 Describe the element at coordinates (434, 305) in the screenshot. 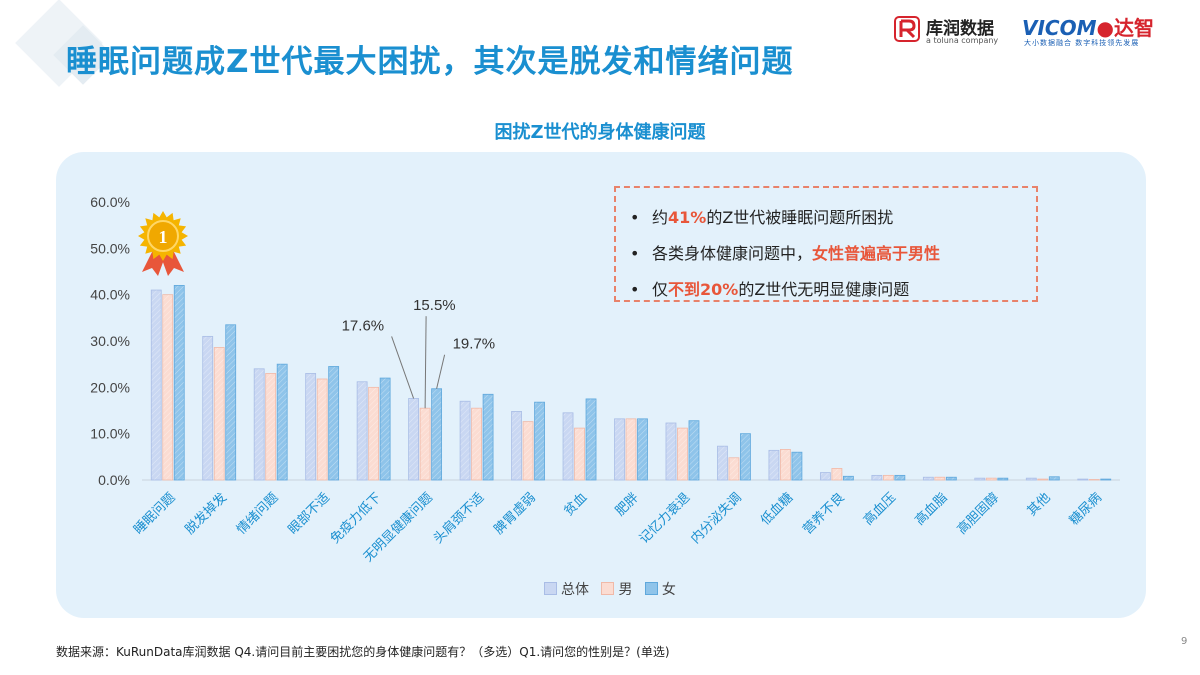

I see `data-label: 15.5%` at that location.